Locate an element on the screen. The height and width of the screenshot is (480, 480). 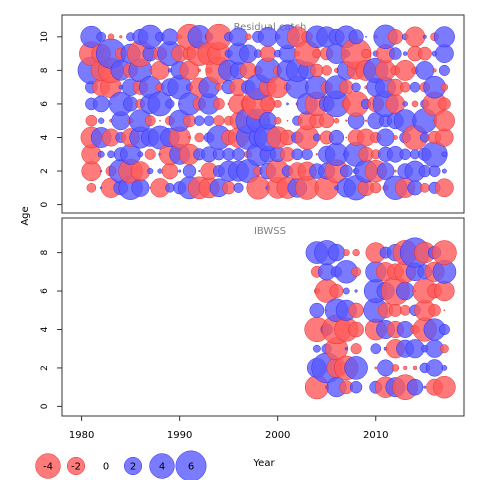
y-tick-label: 6 is located at coordinates (45, 291).